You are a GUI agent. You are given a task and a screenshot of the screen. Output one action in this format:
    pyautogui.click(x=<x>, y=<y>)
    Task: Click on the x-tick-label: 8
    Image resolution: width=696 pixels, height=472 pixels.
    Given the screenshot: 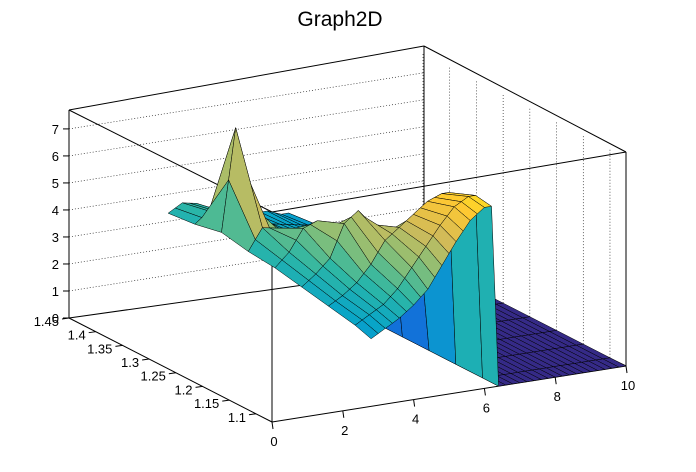 What is the action you would take?
    pyautogui.click(x=557, y=396)
    